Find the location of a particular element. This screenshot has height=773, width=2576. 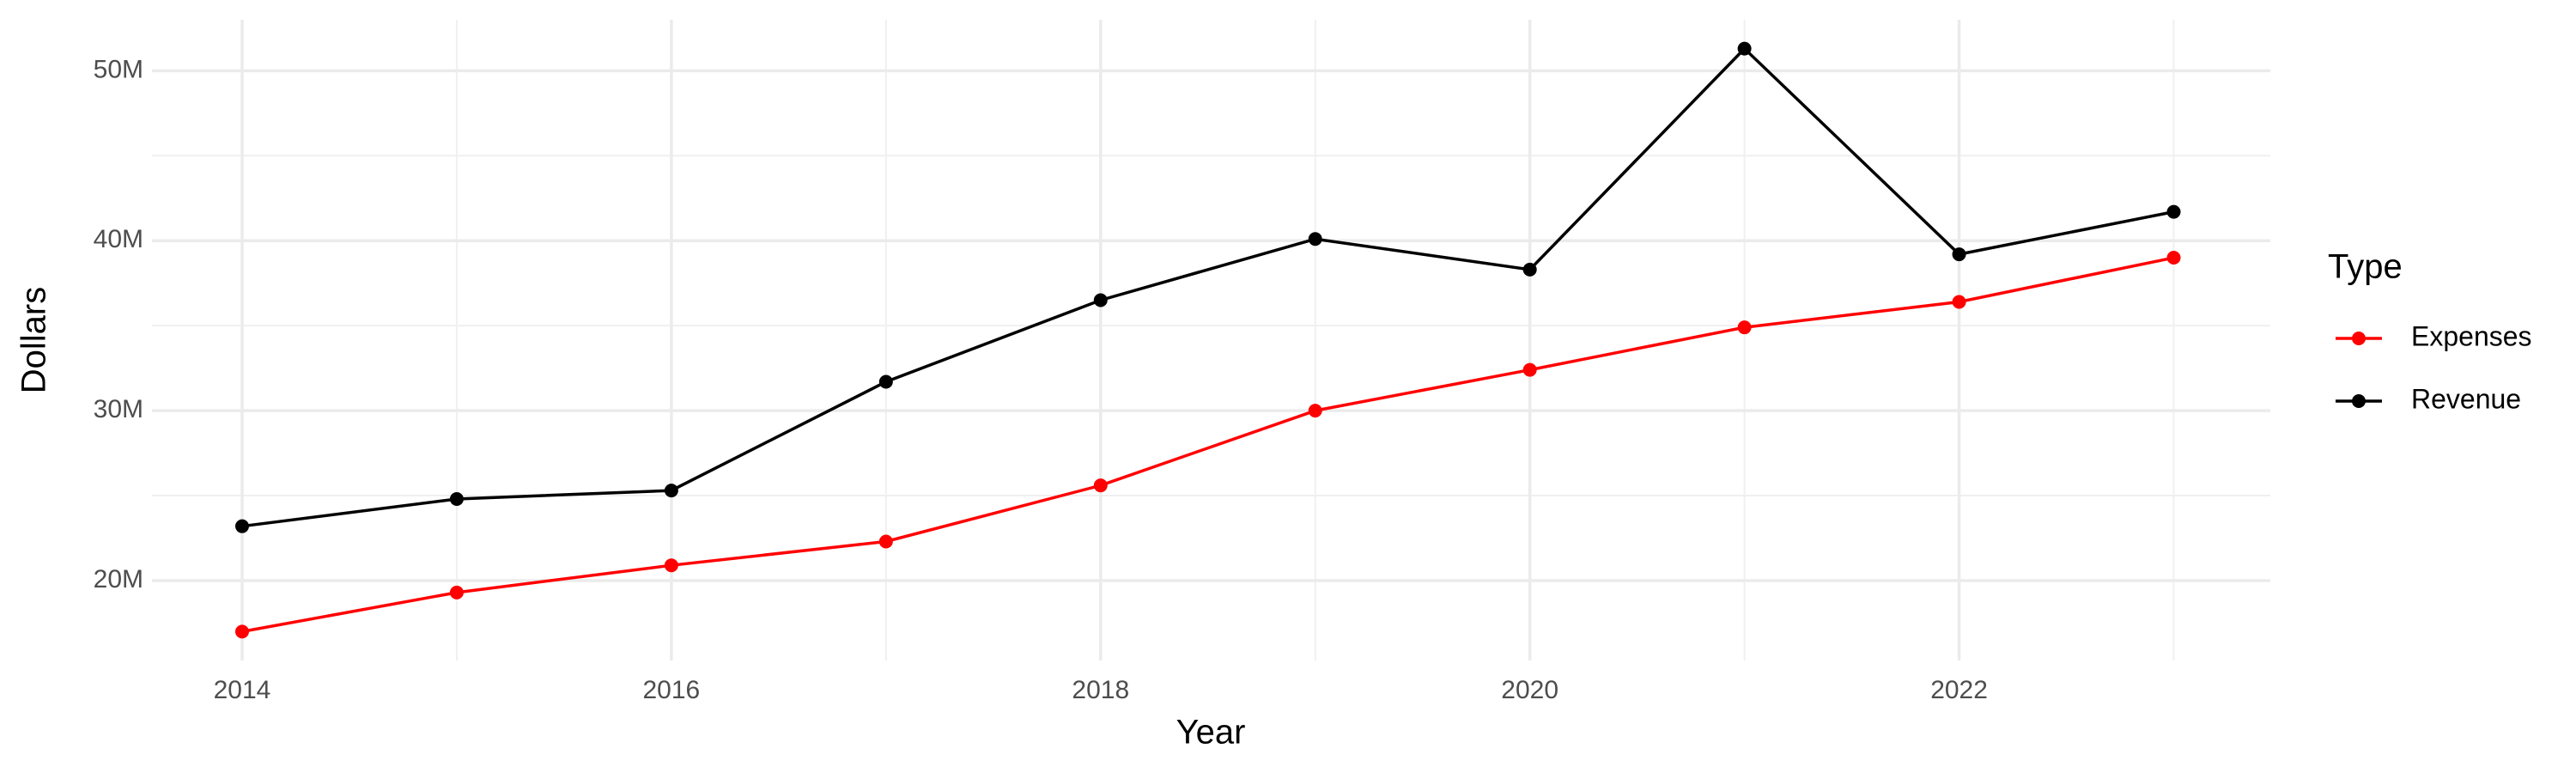

y-tick-label: 50M is located at coordinates (118, 69).